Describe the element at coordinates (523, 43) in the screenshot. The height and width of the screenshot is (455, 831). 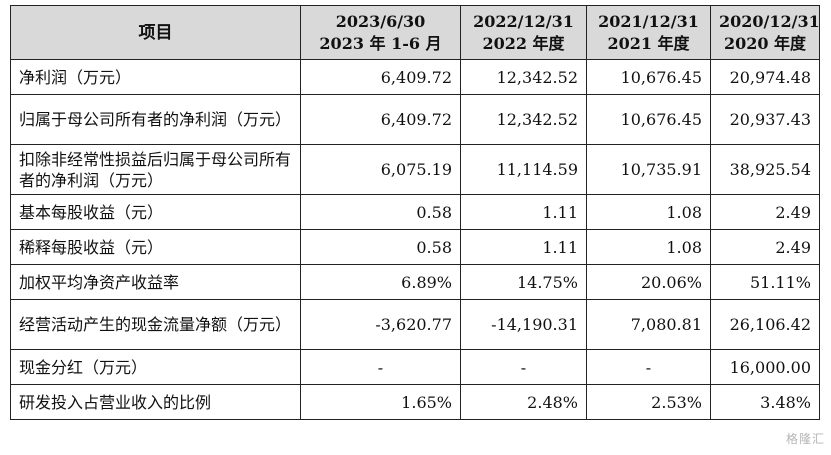
I see `header-period-label: 2022 年度` at that location.